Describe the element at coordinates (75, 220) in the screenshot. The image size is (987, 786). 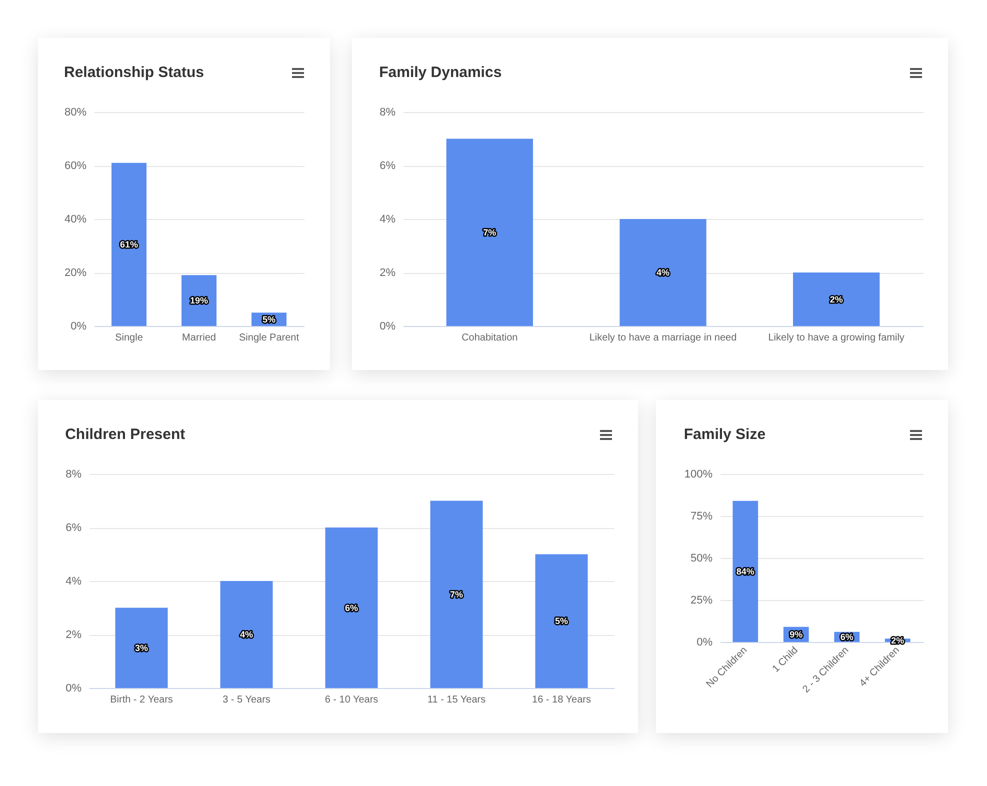
I see `y-tick-label: 40%` at that location.